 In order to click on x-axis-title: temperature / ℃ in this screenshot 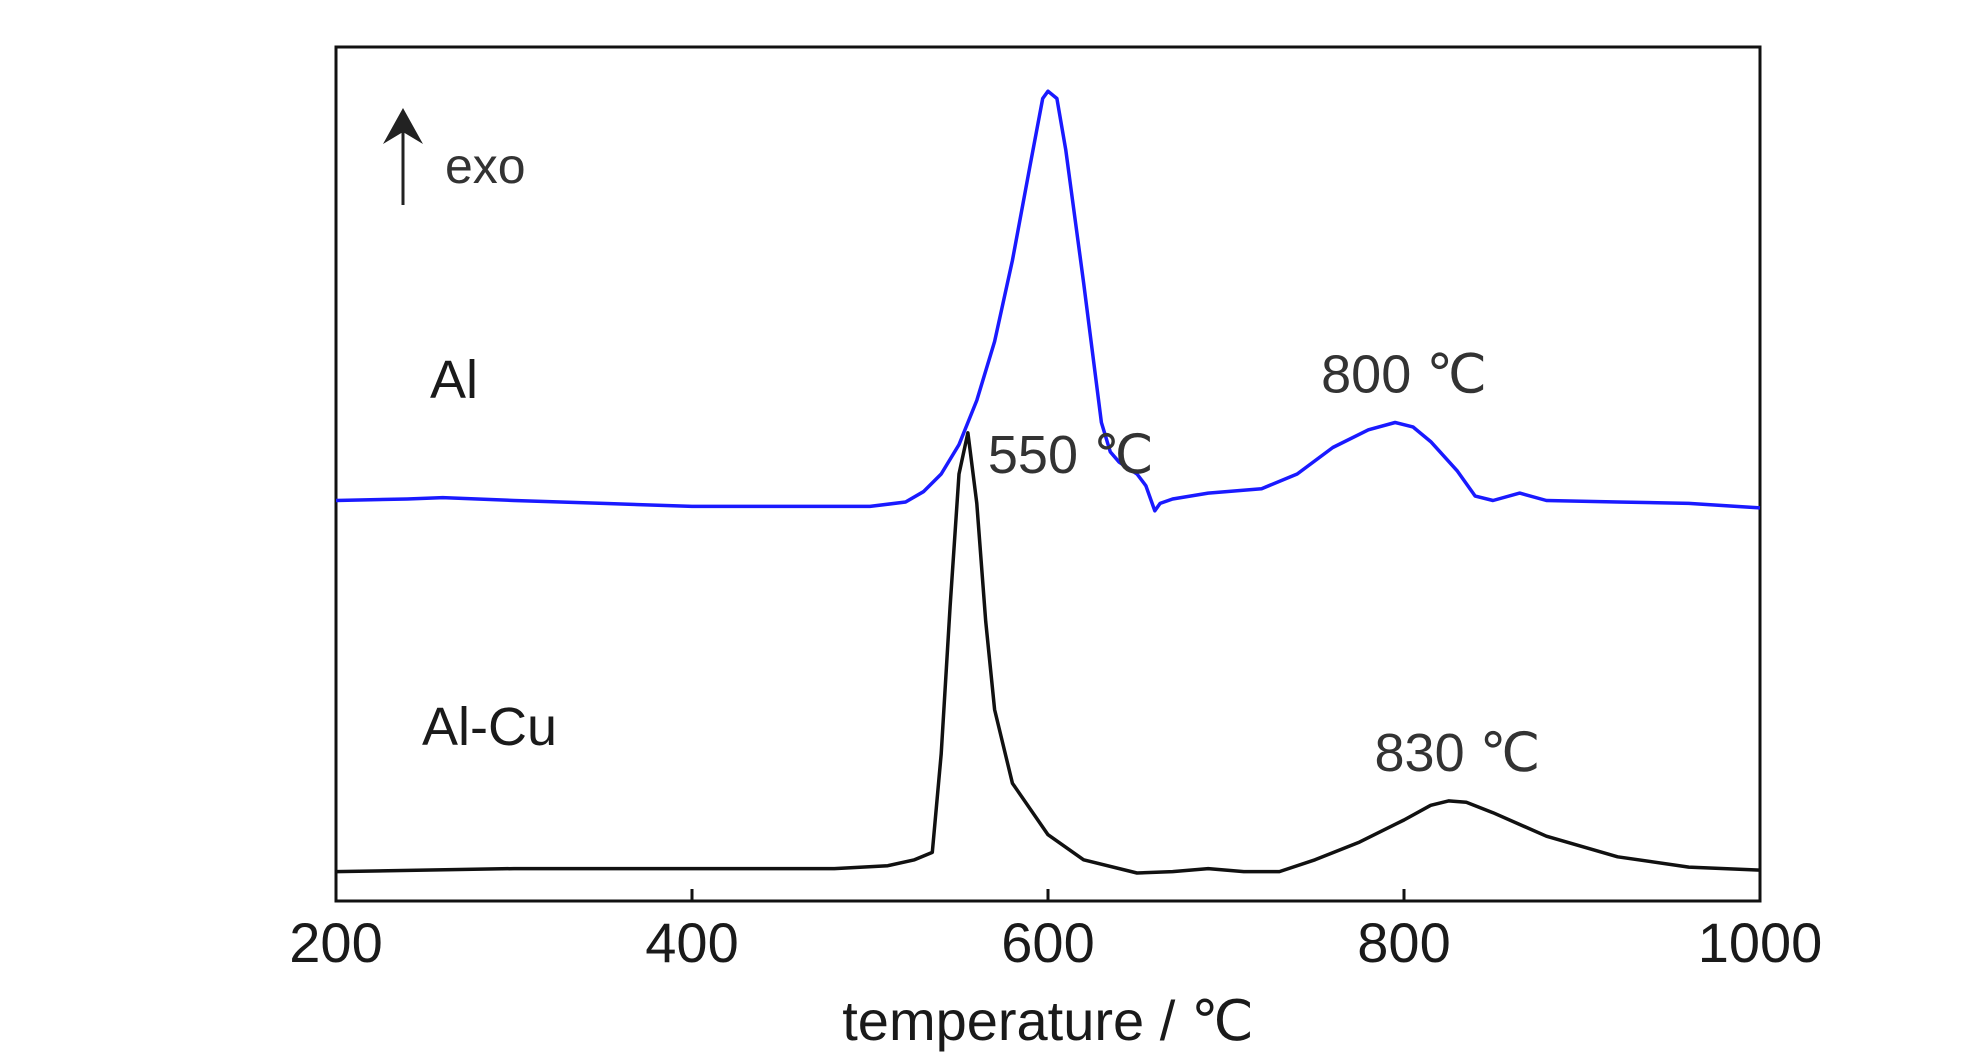, I will do `click(1048, 1020)`.